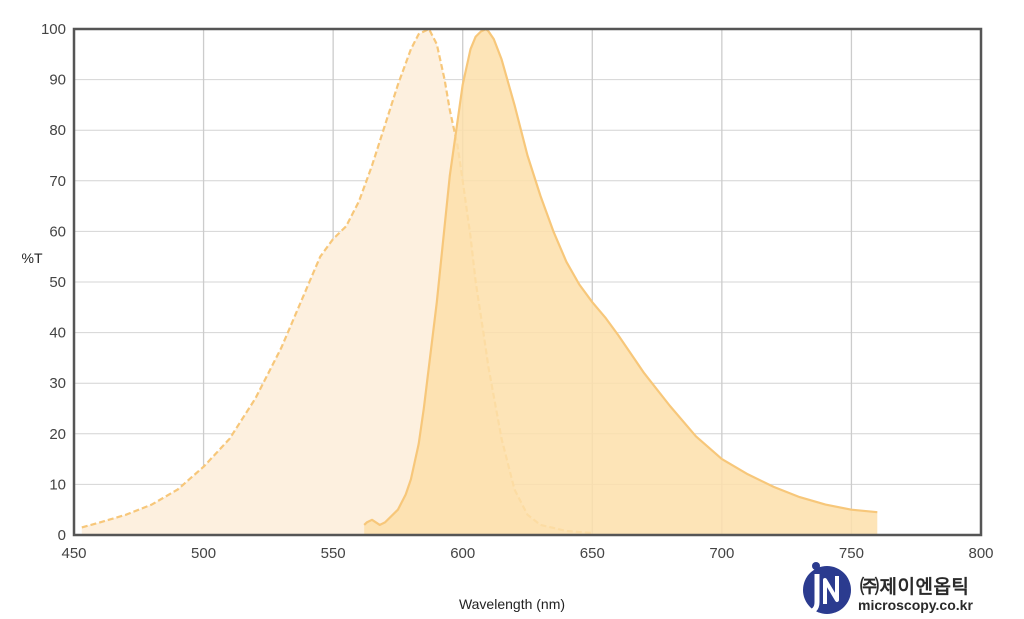 Image resolution: width=1024 pixels, height=619 pixels. Describe the element at coordinates (462, 553) in the screenshot. I see `x-tick-label: 600` at that location.